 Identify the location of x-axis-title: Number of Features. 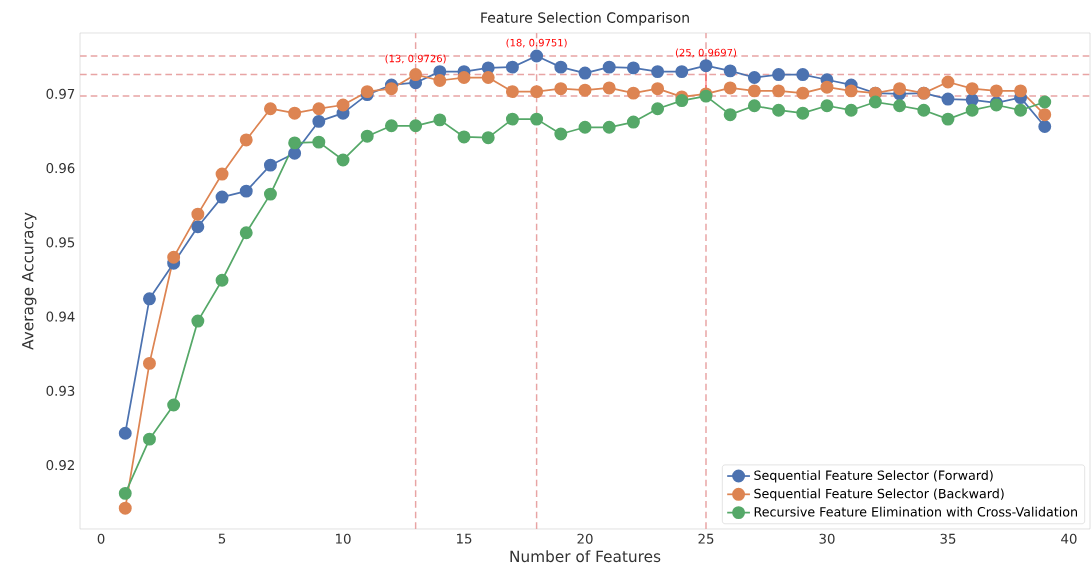
(585, 556).